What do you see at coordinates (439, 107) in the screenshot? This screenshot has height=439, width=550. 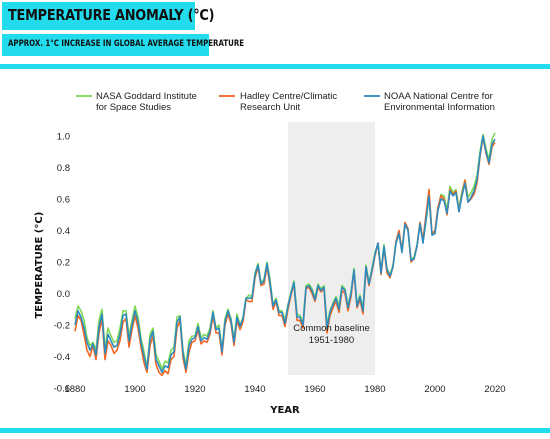 I see `legend-label-noaa-line2: Environmental Information` at bounding box center [439, 107].